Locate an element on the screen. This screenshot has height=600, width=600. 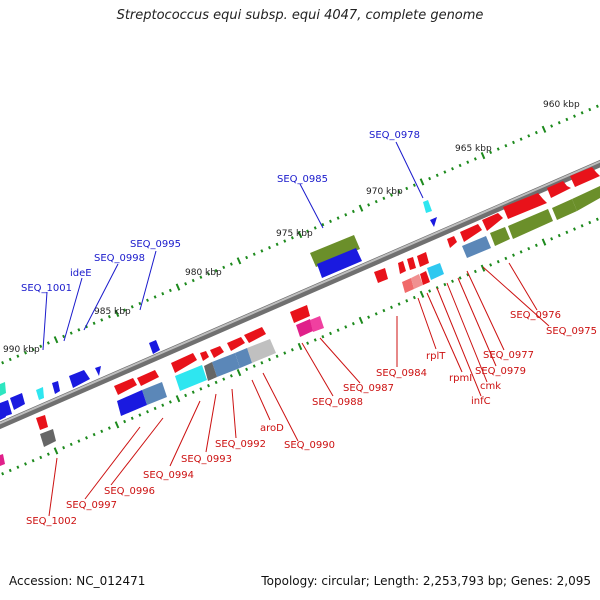
gene-label-seq-1002: SEQ_1002 is located at coordinates (51, 521).